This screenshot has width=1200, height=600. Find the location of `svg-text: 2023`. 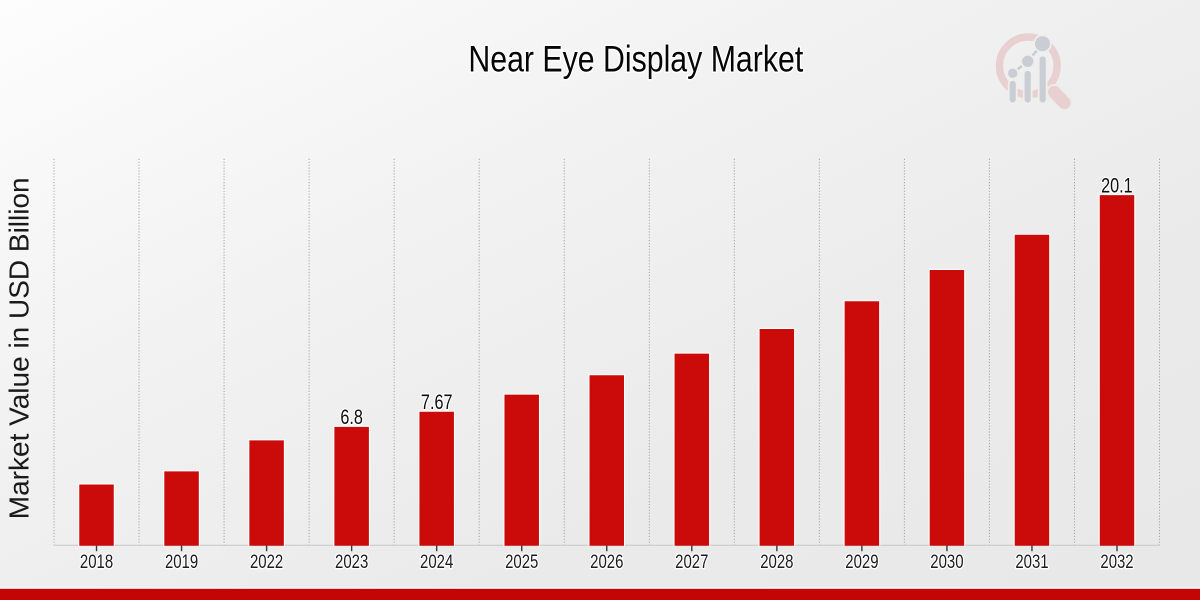

svg-text: 2023 is located at coordinates (351, 561).